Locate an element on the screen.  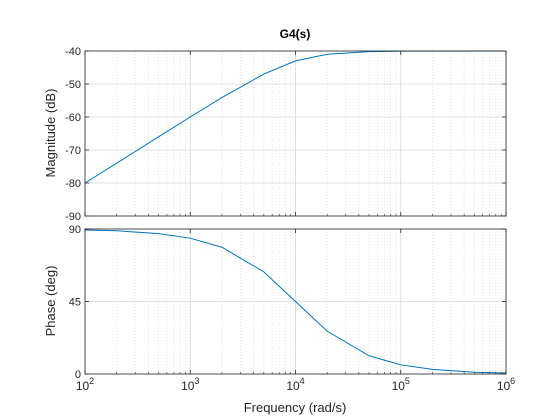
magnitude-y-tick-label: -50 is located at coordinates (73, 85).